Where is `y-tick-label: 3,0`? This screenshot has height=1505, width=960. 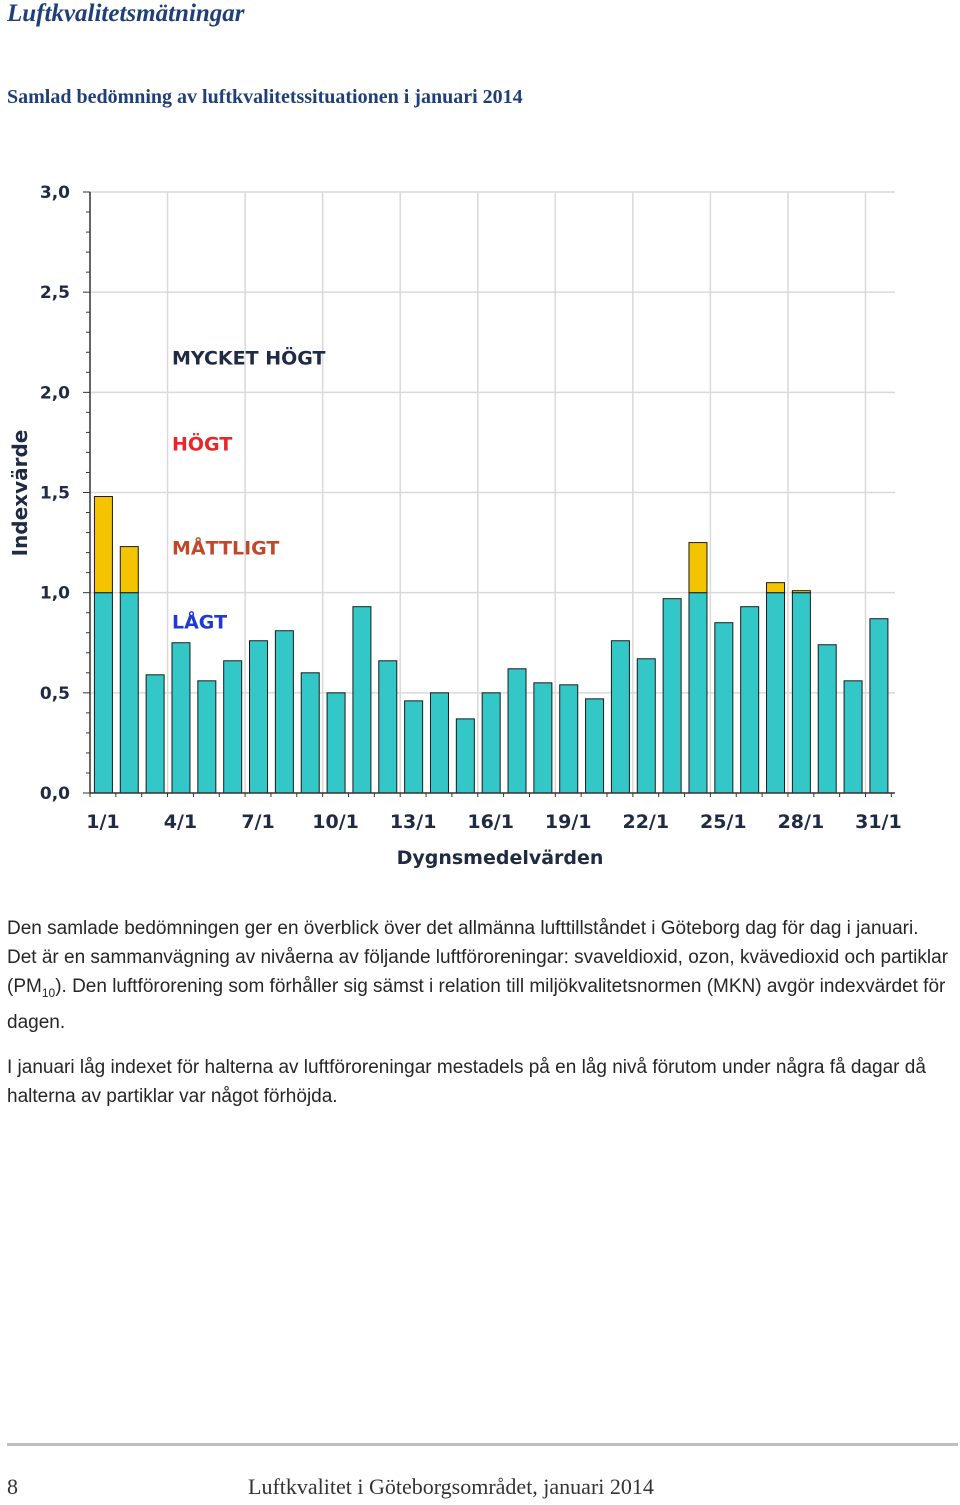
y-tick-label: 3,0 is located at coordinates (55, 193).